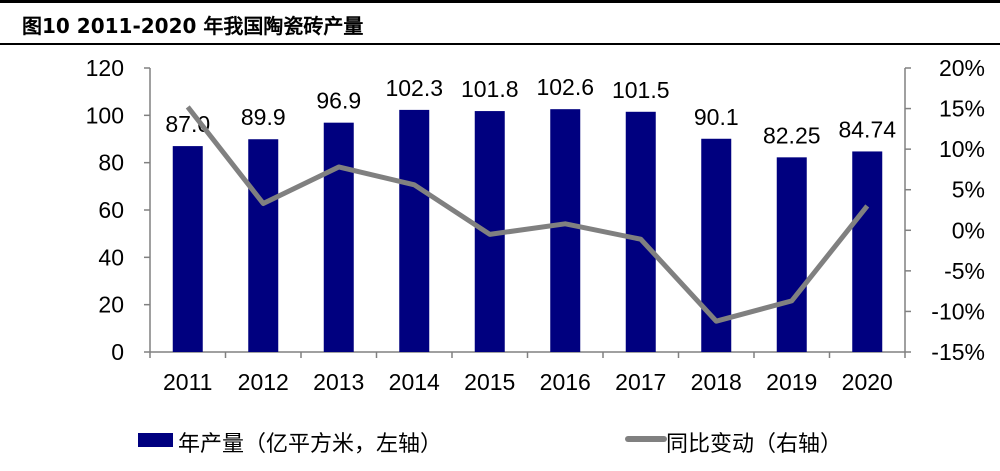 This screenshot has height=471, width=1000. What do you see at coordinates (489, 382) in the screenshot?
I see `x-tick-label: 2015` at bounding box center [489, 382].